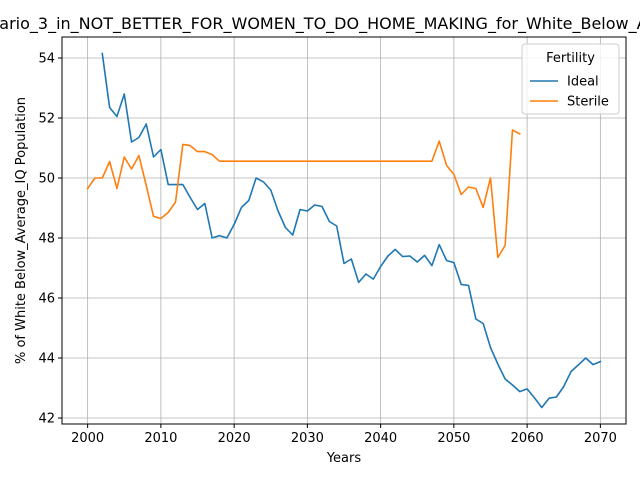 The image size is (640, 485). What do you see at coordinates (46, 419) in the screenshot?
I see `y-tick-label: 42` at bounding box center [46, 419].